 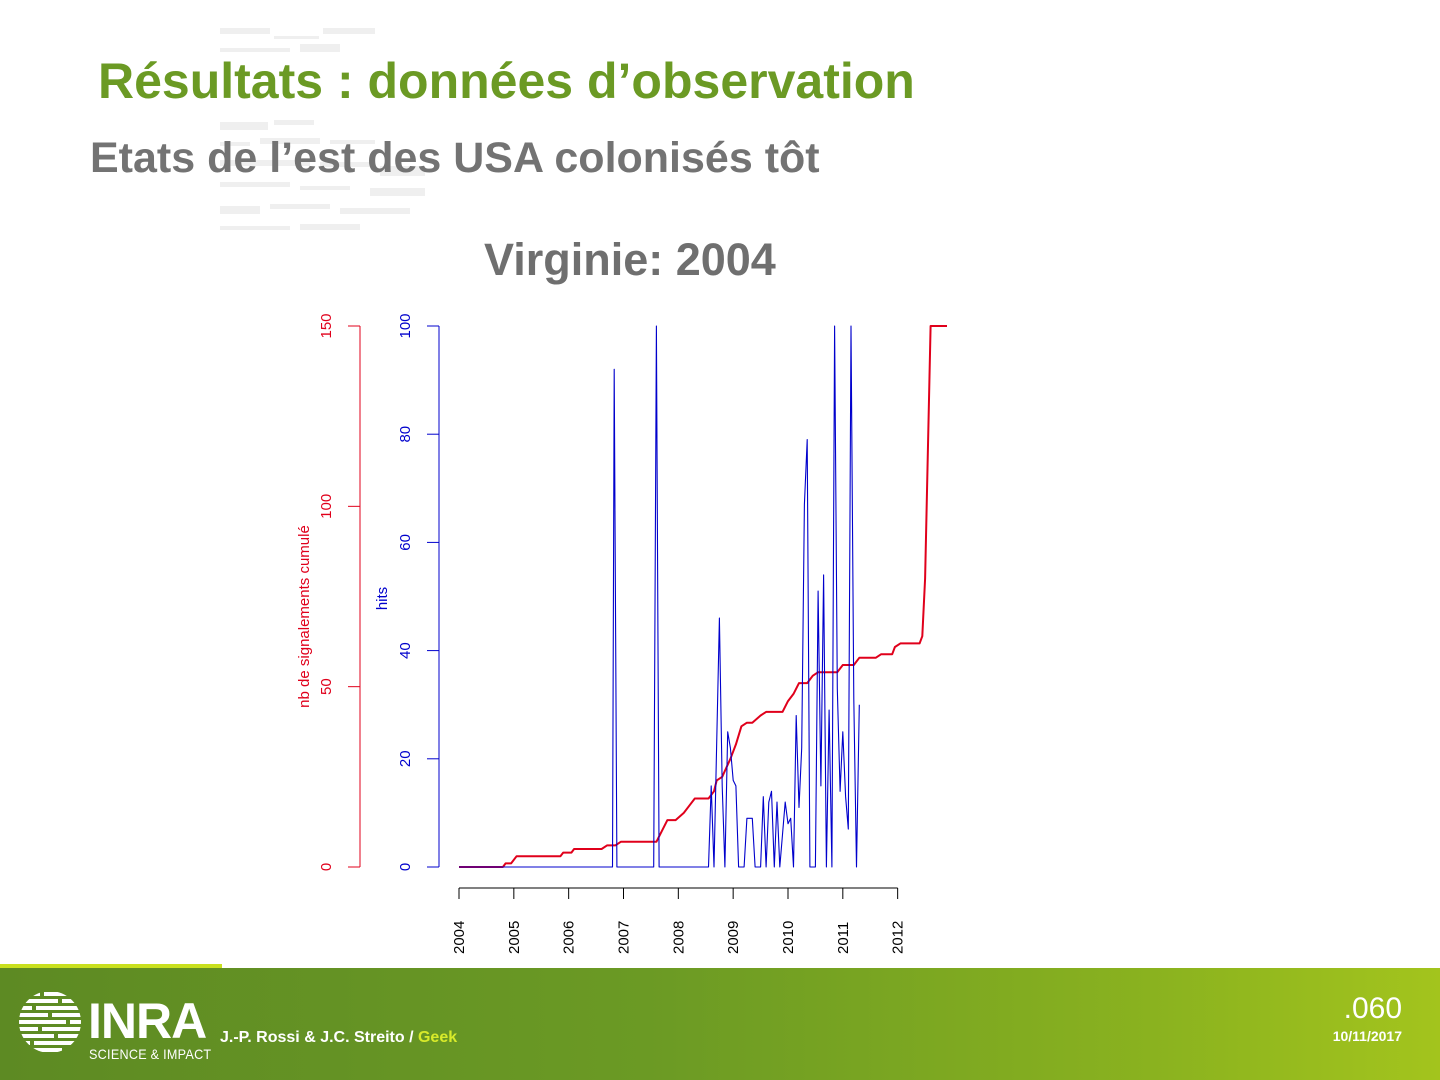 What do you see at coordinates (326, 325) in the screenshot?
I see `left-axis-tick-label: 150` at bounding box center [326, 325].